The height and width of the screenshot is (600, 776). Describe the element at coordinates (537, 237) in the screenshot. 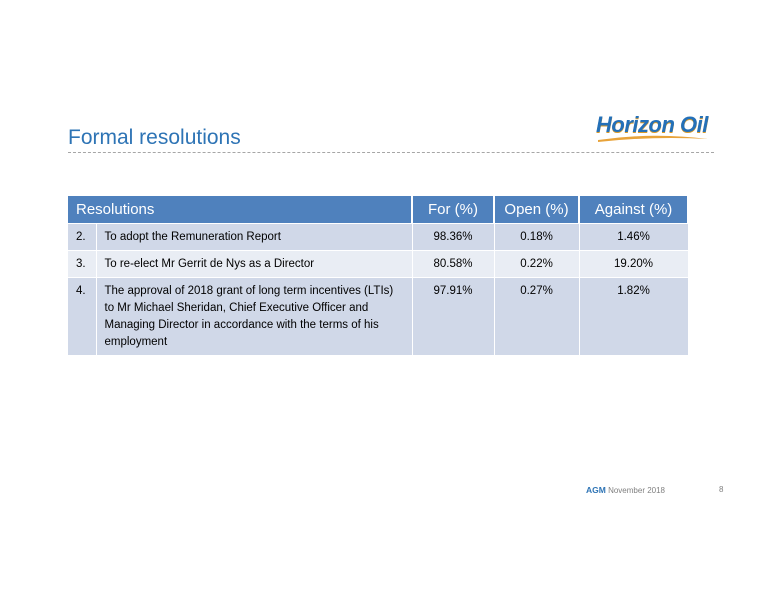

I see `row-open-value: 0.18%` at that location.